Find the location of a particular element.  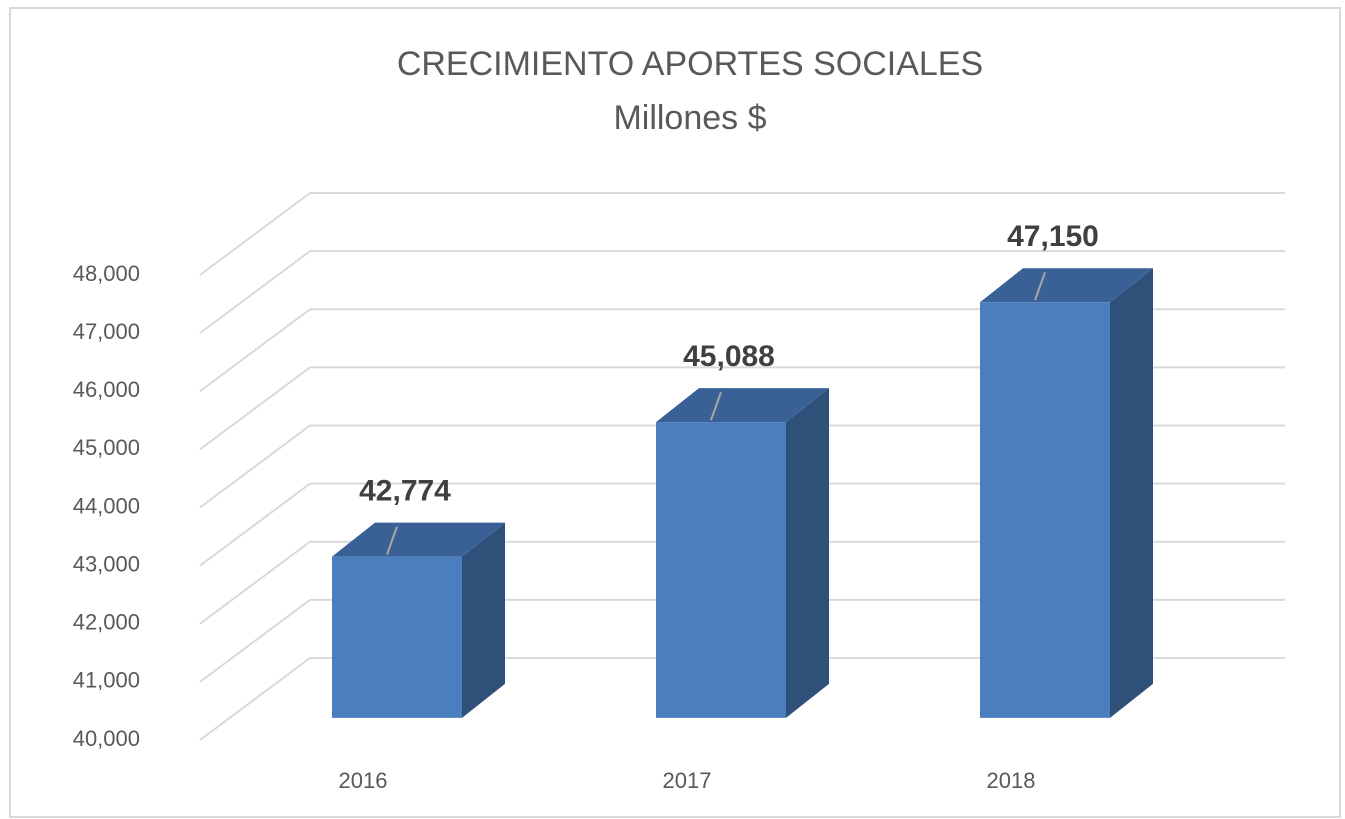

value-label: 47,150 is located at coordinates (1053, 236).